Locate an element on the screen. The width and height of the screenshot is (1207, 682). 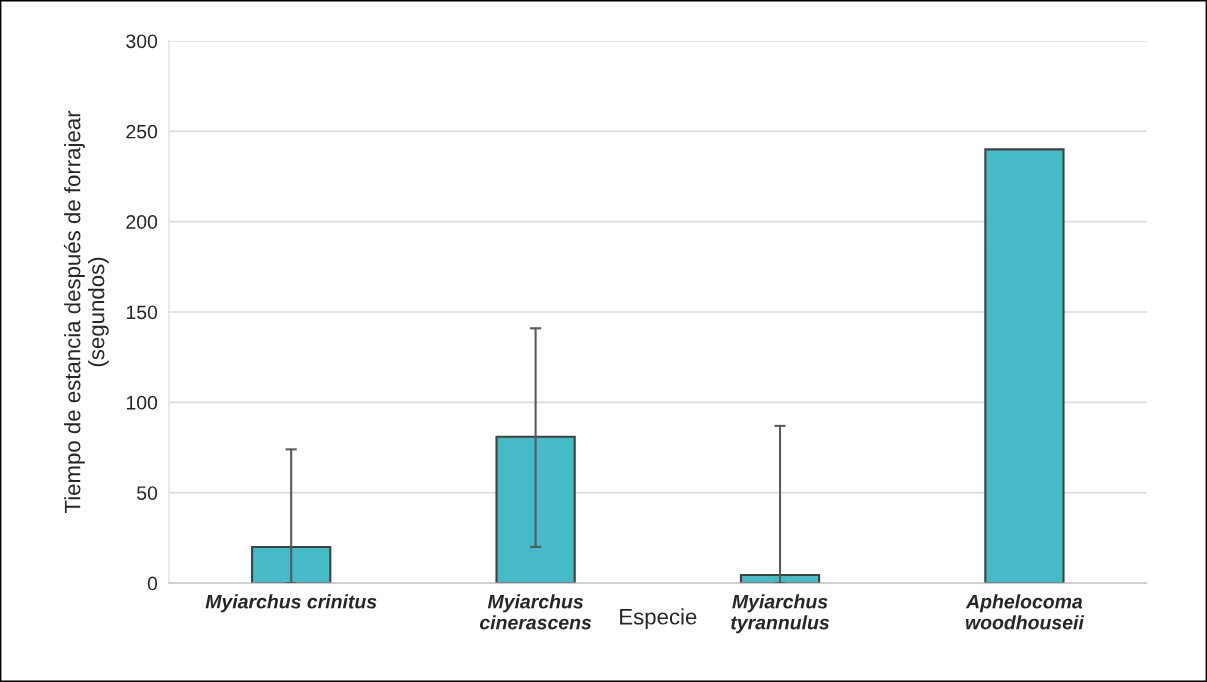
y-tick-label: 300 is located at coordinates (142, 41).